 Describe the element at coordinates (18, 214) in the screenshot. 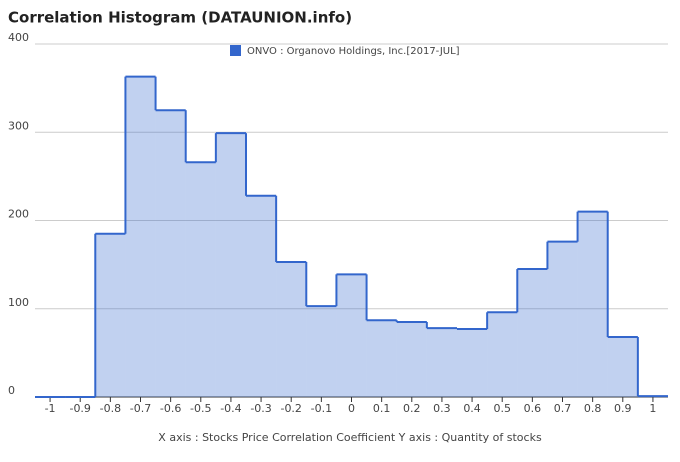

I see `y-tick-label: 200` at that location.